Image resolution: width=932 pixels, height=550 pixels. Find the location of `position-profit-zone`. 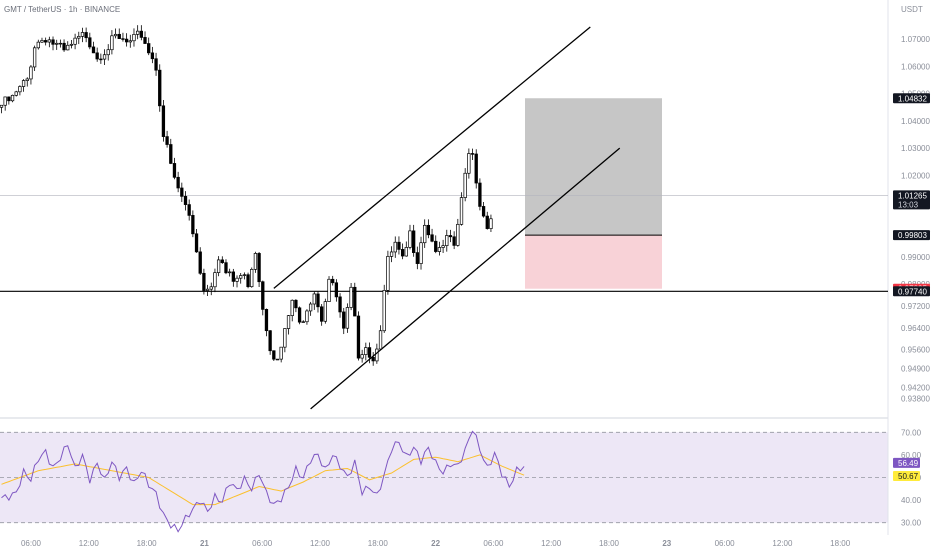

position-profit-zone is located at coordinates (593, 167).